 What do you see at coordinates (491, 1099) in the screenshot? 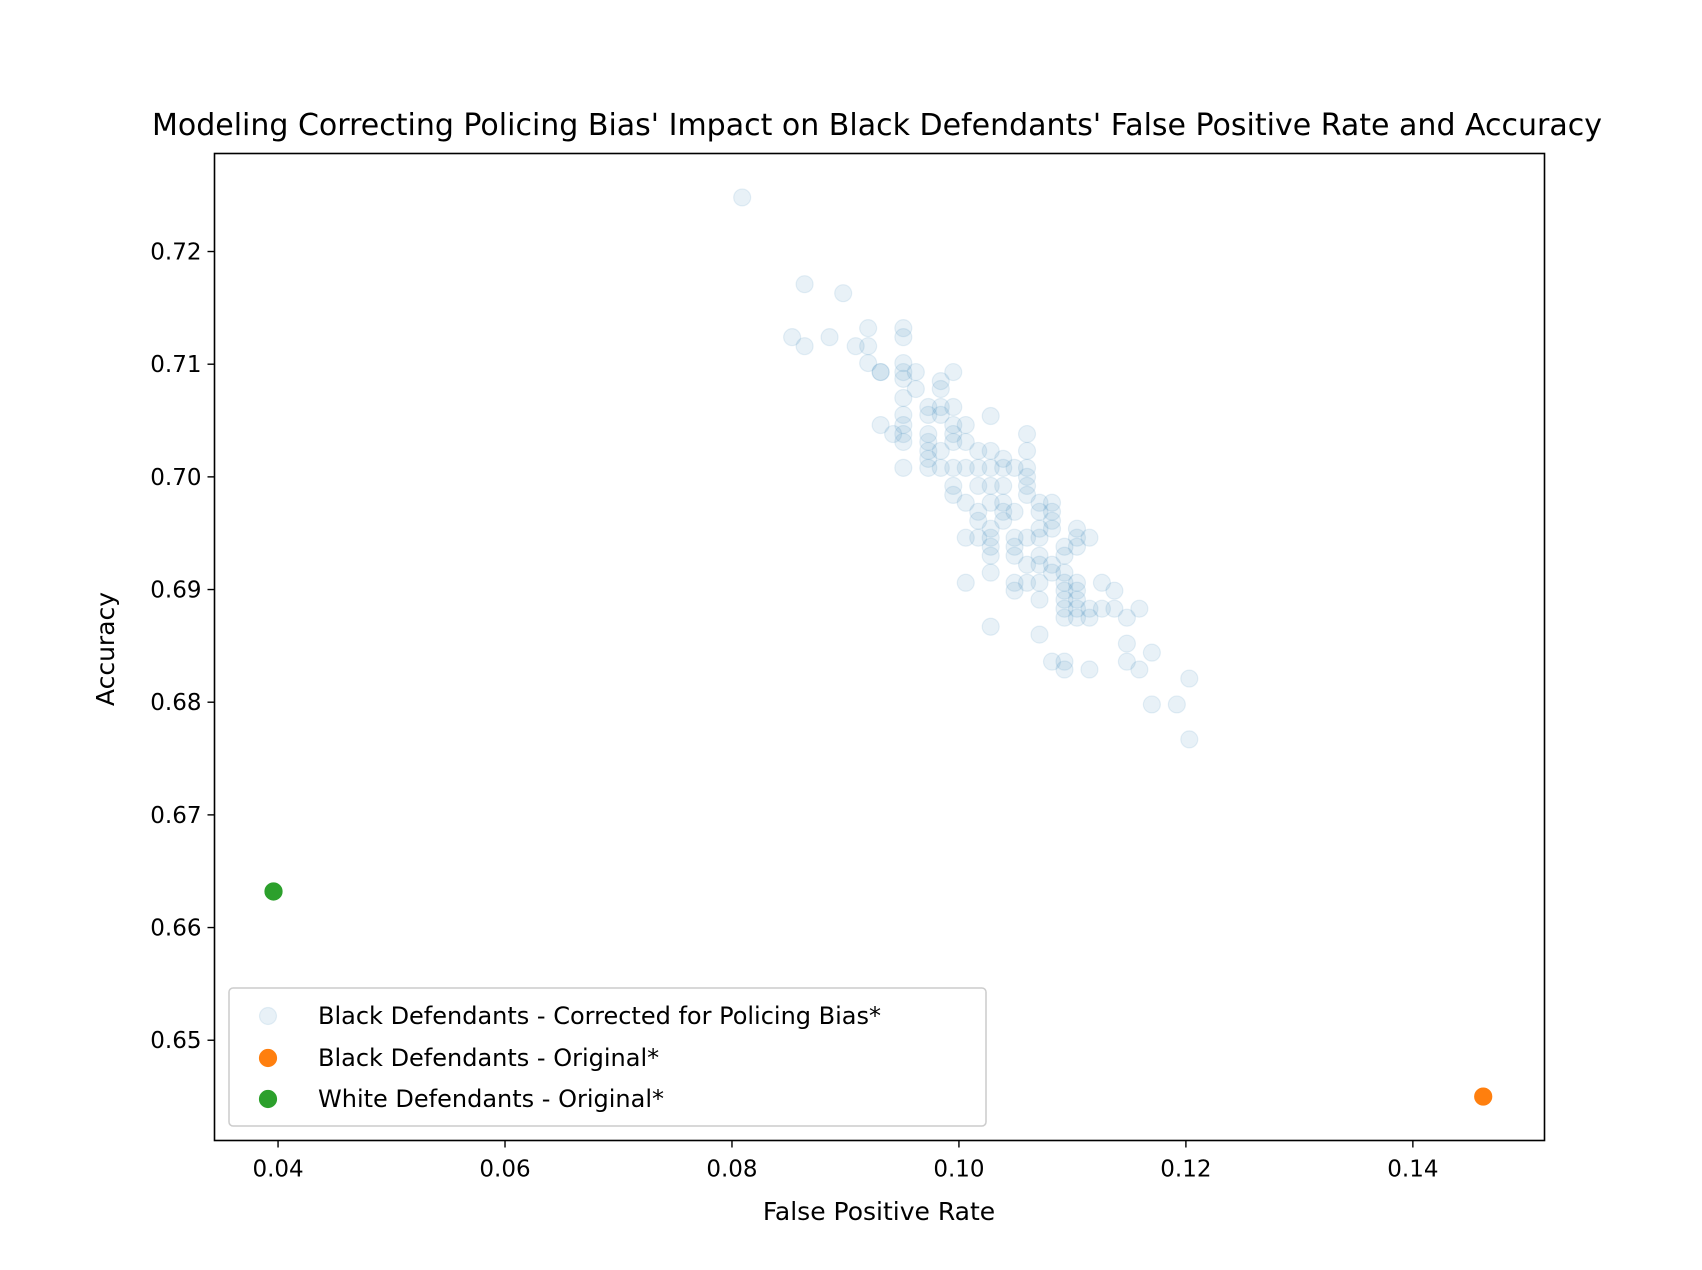
I see `legend-label-white-original: White Defendants - Original*` at bounding box center [491, 1099].